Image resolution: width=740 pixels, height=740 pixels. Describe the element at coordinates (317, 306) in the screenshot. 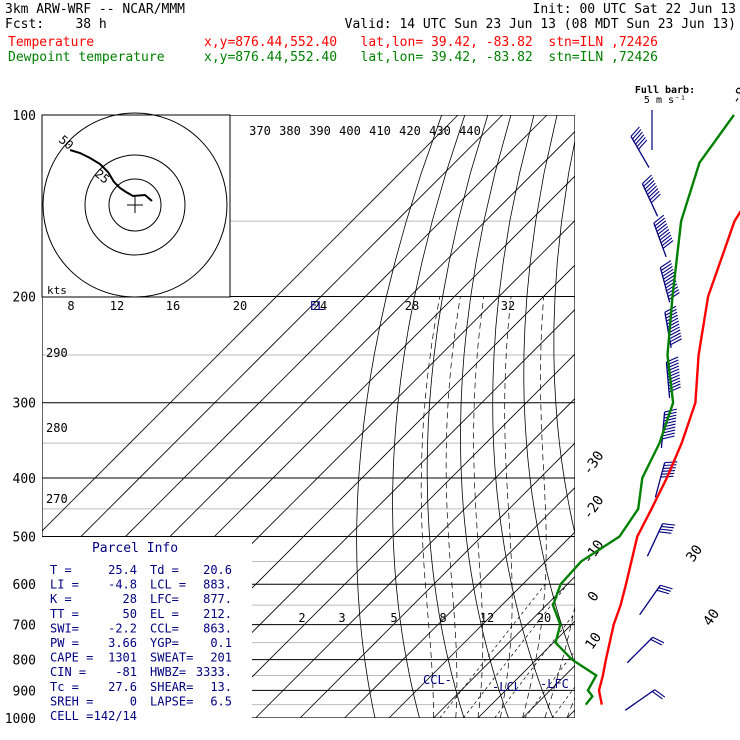

I see `el-label: EL` at that location.